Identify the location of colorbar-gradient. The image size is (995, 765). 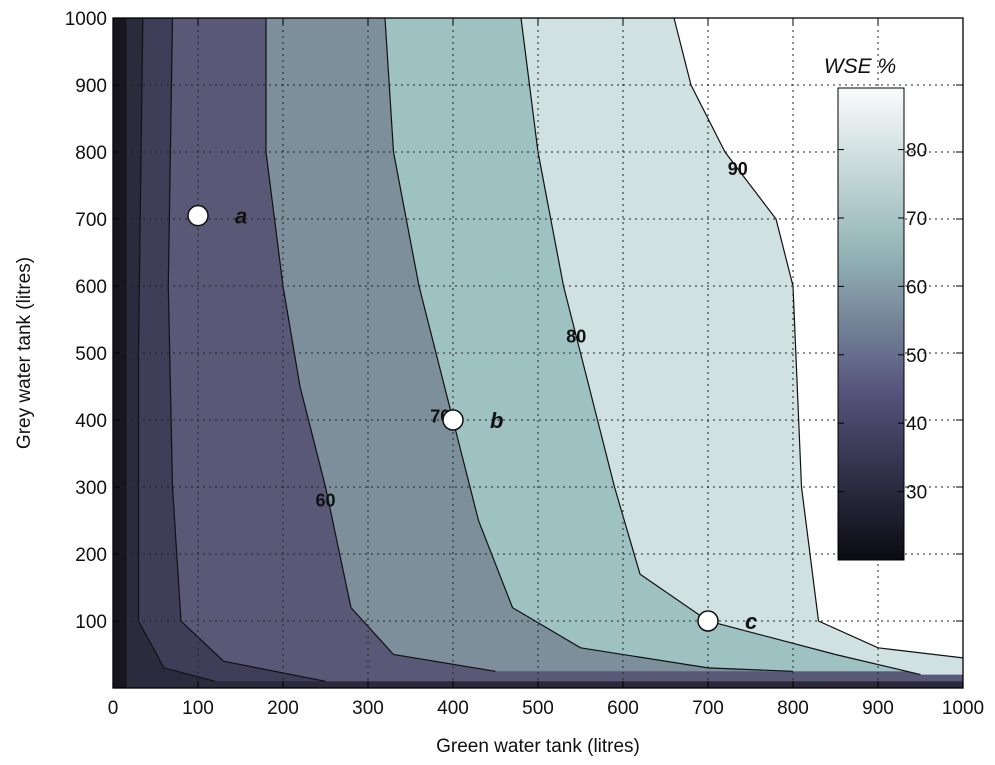
(871, 324).